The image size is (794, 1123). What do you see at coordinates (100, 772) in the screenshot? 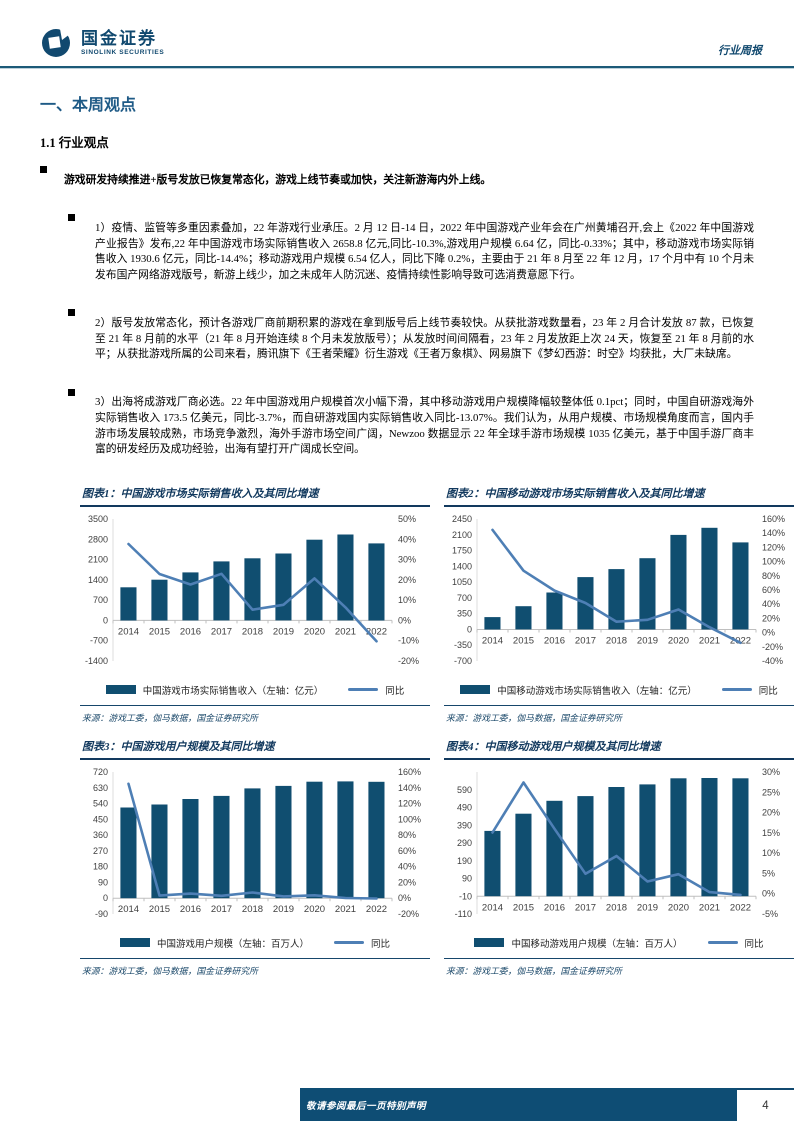
I see `svg-text: 720` at bounding box center [100, 772].